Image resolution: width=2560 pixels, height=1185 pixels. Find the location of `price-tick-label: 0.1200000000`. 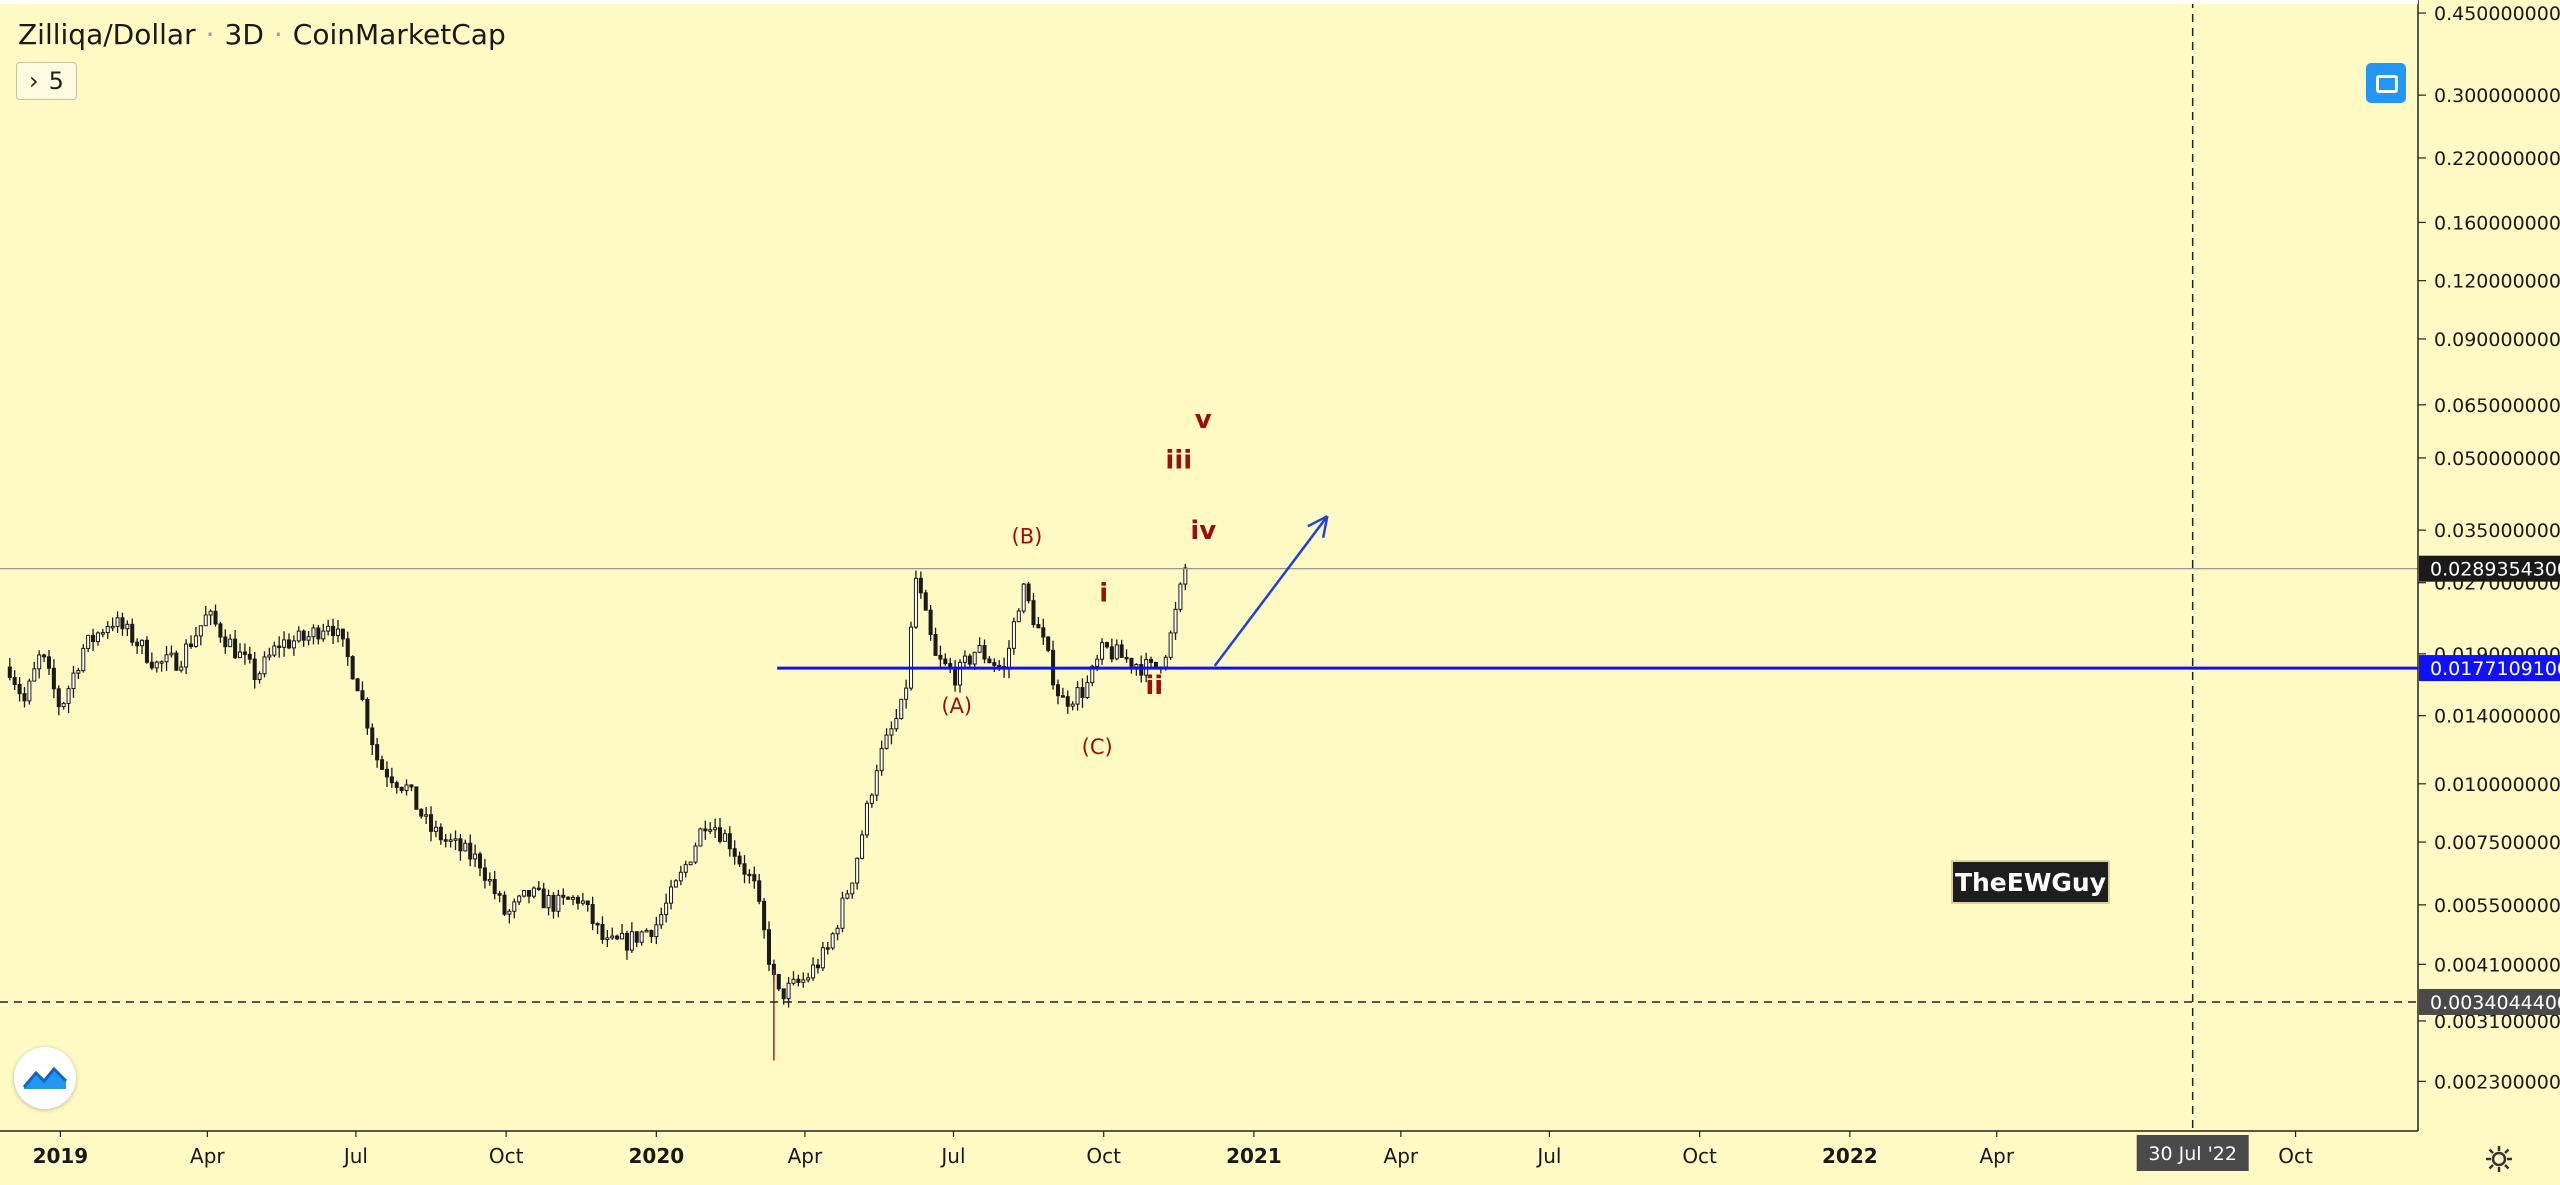

price-tick-label: 0.1200000000 is located at coordinates (2497, 282).